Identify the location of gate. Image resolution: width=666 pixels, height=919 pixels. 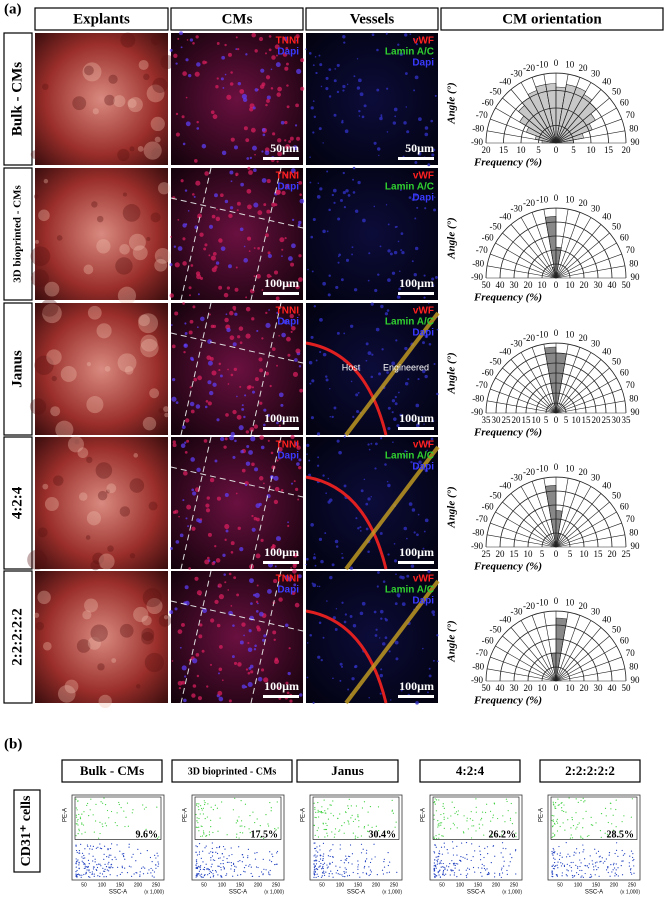
(594, 818).